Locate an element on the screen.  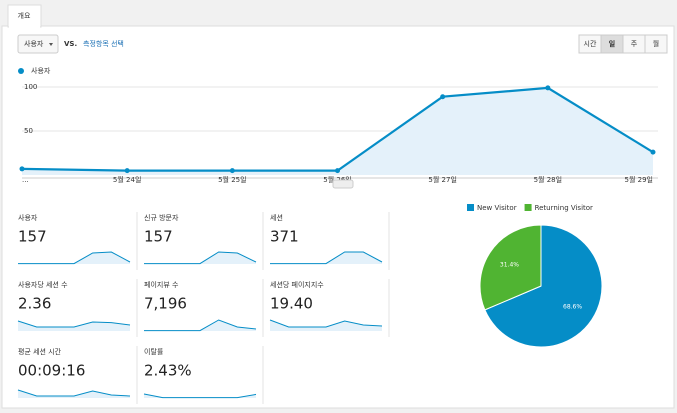
metric-dropdown is located at coordinates (38, 44).